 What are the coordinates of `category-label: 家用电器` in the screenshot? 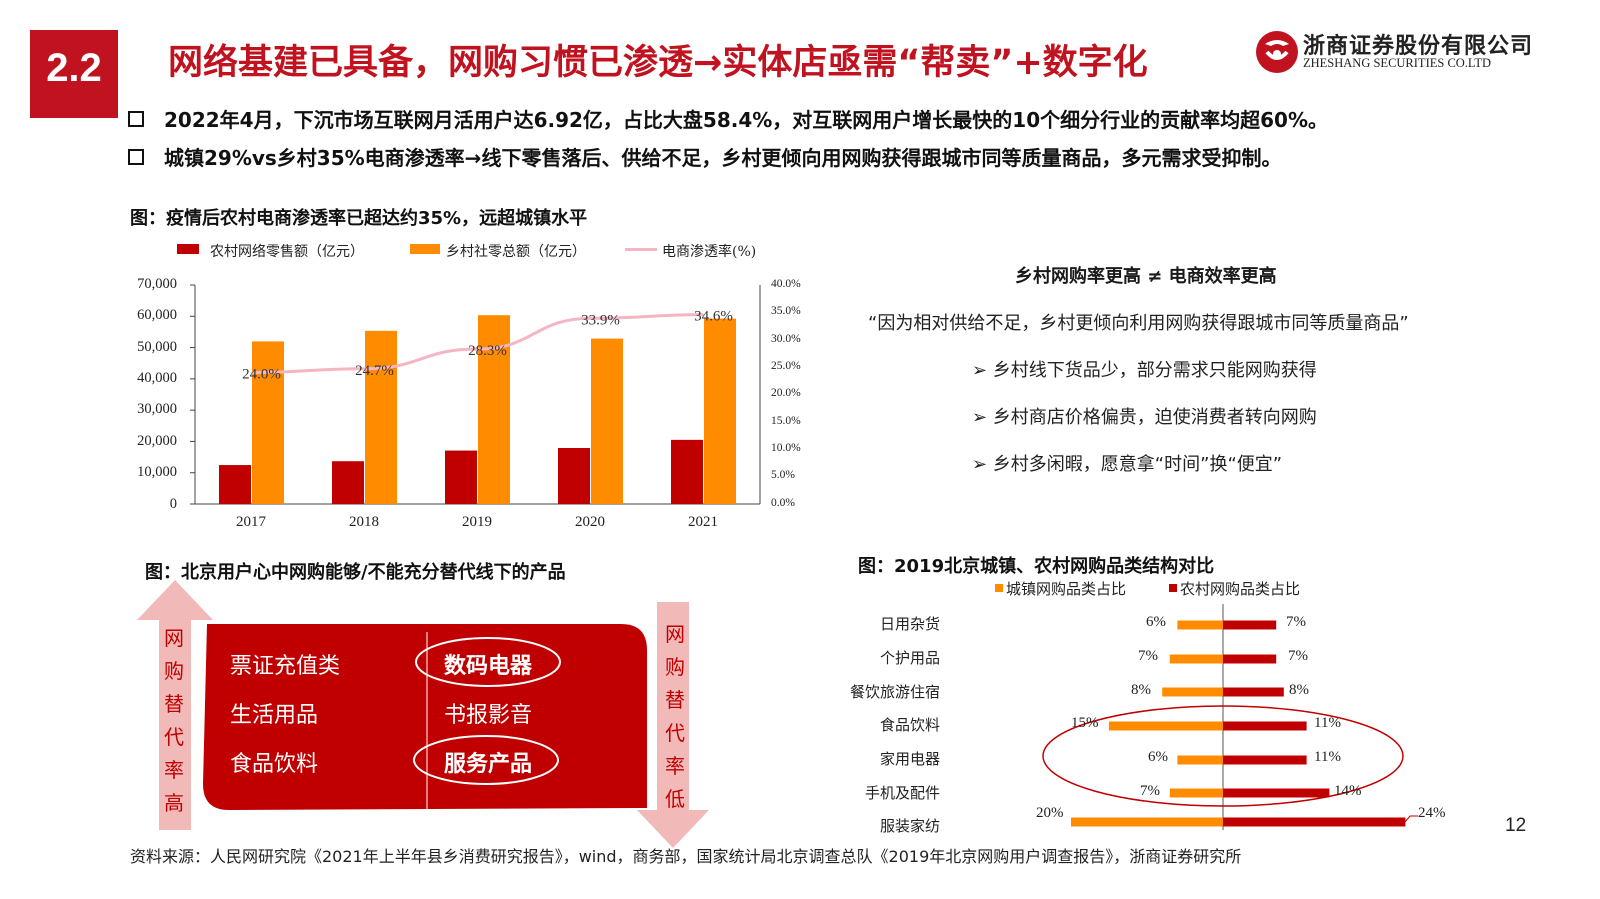 It's located at (909, 759).